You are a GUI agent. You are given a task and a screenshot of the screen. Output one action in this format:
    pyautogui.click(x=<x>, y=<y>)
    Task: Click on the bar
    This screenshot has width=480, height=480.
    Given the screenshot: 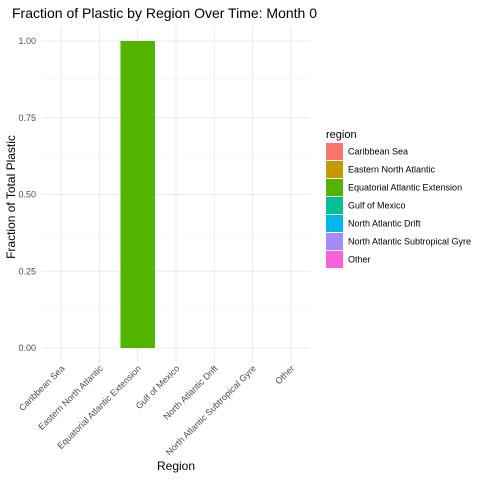 What is the action you would take?
    pyautogui.click(x=137, y=194)
    